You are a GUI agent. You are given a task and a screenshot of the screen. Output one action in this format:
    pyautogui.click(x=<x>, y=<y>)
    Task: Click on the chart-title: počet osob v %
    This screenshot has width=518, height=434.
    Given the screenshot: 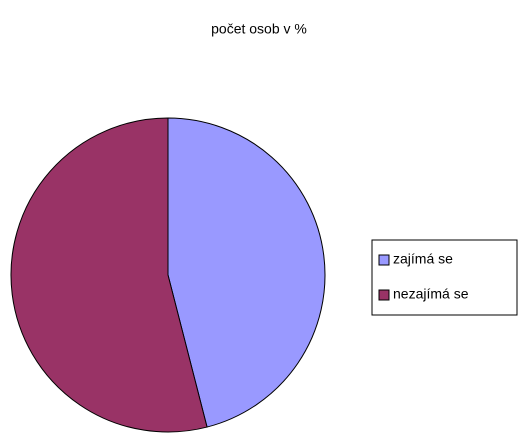 What is the action you would take?
    pyautogui.click(x=259, y=29)
    